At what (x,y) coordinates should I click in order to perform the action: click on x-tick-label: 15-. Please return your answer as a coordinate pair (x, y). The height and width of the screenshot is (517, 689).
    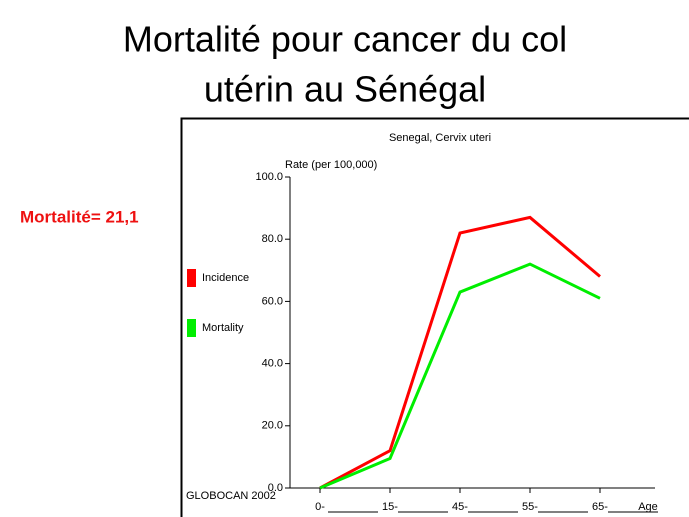
    Looking at the image, I should click on (390, 507).